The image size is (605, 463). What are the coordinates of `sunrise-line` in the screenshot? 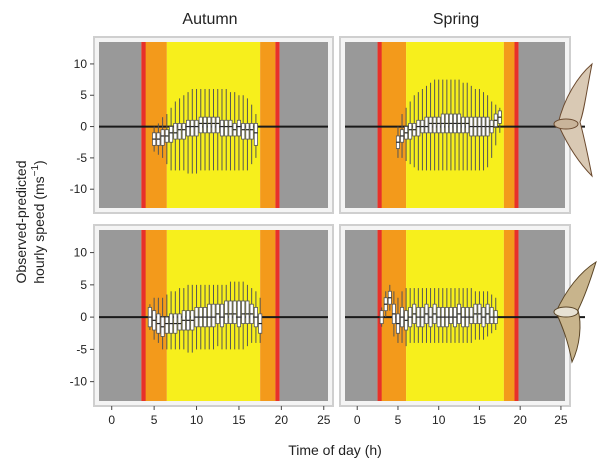 It's located at (379, 315).